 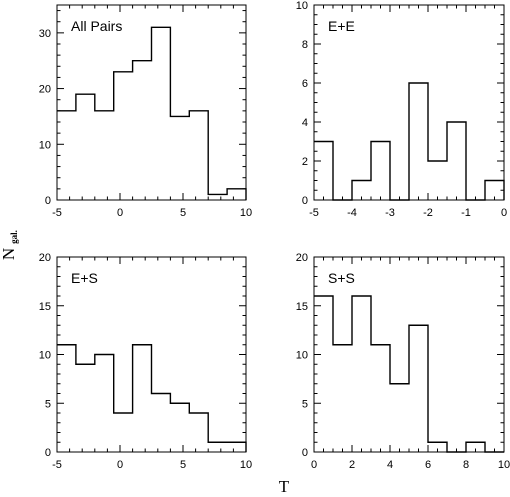 I want to click on y-axis-label-sub: gal., so click(x=14, y=237).